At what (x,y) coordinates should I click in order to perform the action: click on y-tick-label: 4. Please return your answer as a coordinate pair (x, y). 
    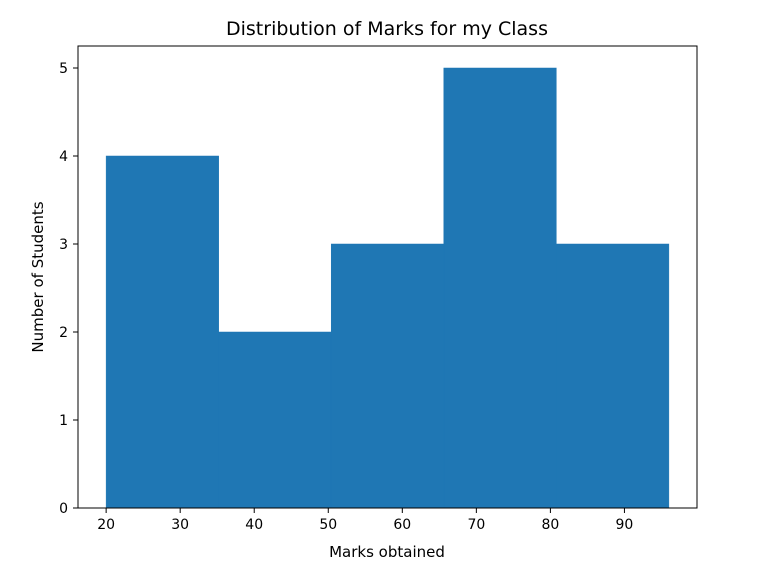
    Looking at the image, I should click on (63, 157).